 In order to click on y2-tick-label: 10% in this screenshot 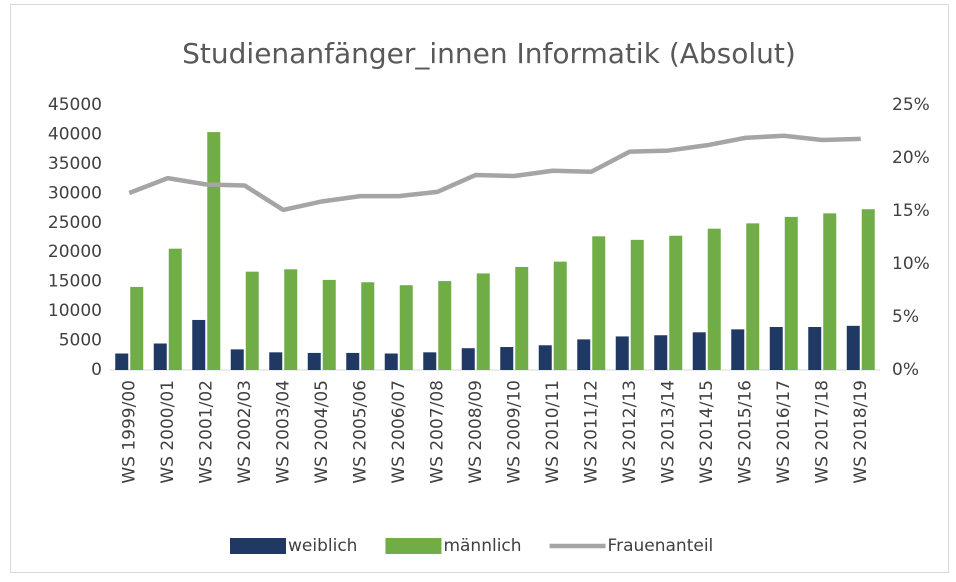, I will do `click(911, 264)`.